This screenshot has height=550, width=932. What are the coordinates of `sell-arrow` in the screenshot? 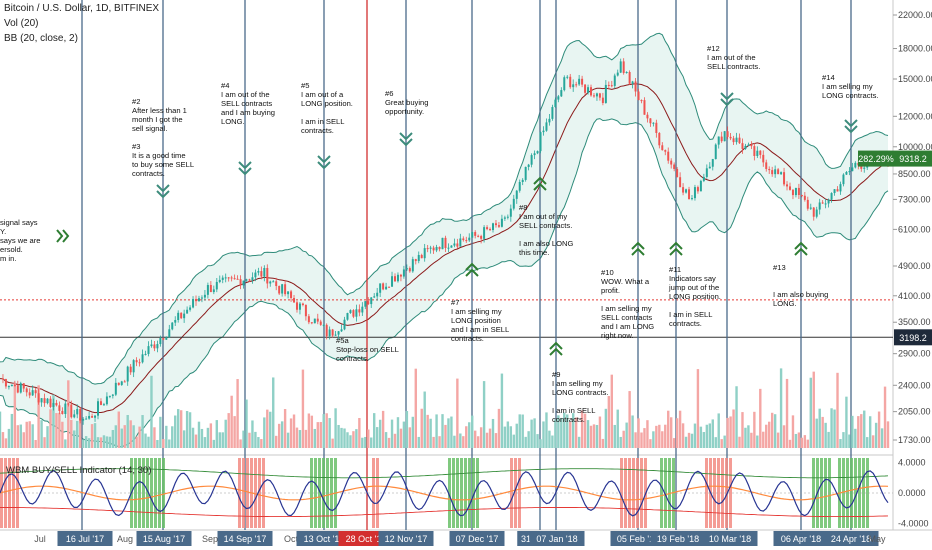 It's located at (851, 126).